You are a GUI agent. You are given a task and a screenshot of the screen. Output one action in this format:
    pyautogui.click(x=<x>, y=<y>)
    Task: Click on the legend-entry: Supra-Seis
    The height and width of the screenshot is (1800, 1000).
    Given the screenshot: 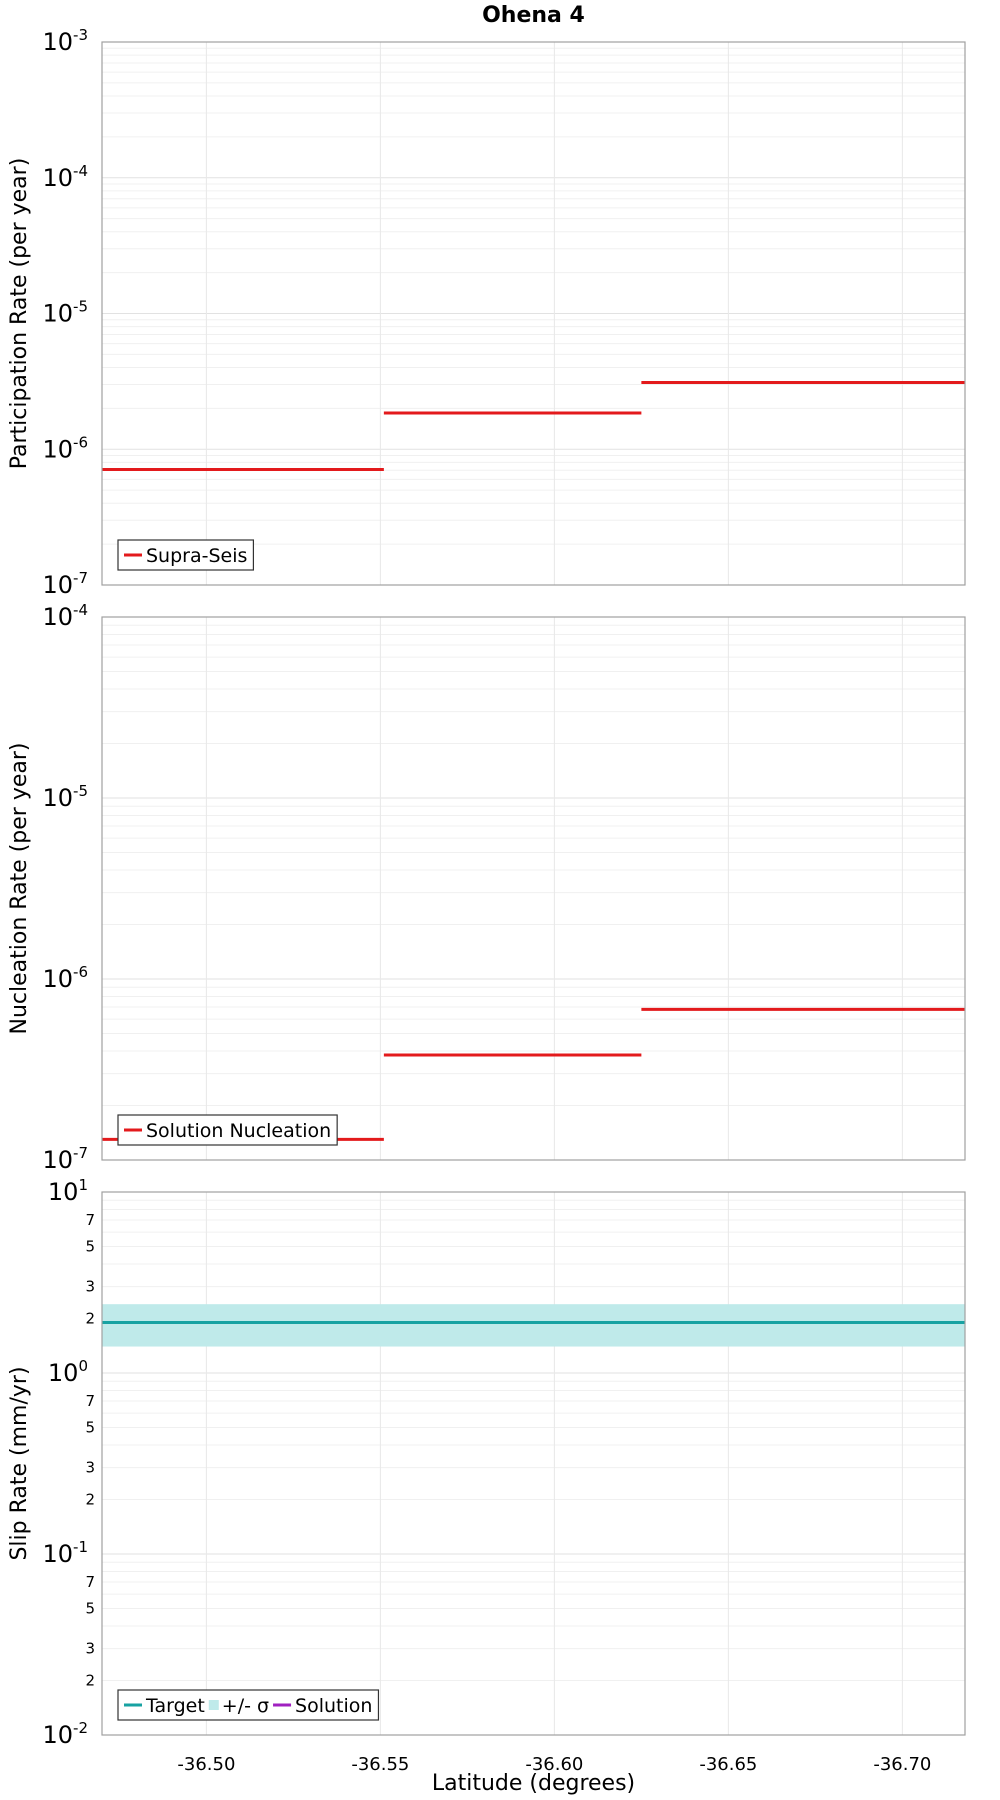 What is the action you would take?
    pyautogui.click(x=196, y=556)
    